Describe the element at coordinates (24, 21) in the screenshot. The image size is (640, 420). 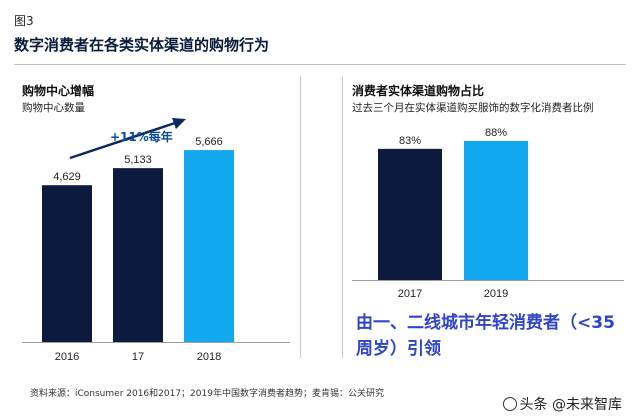
I see `figure-label: 图3` at that location.